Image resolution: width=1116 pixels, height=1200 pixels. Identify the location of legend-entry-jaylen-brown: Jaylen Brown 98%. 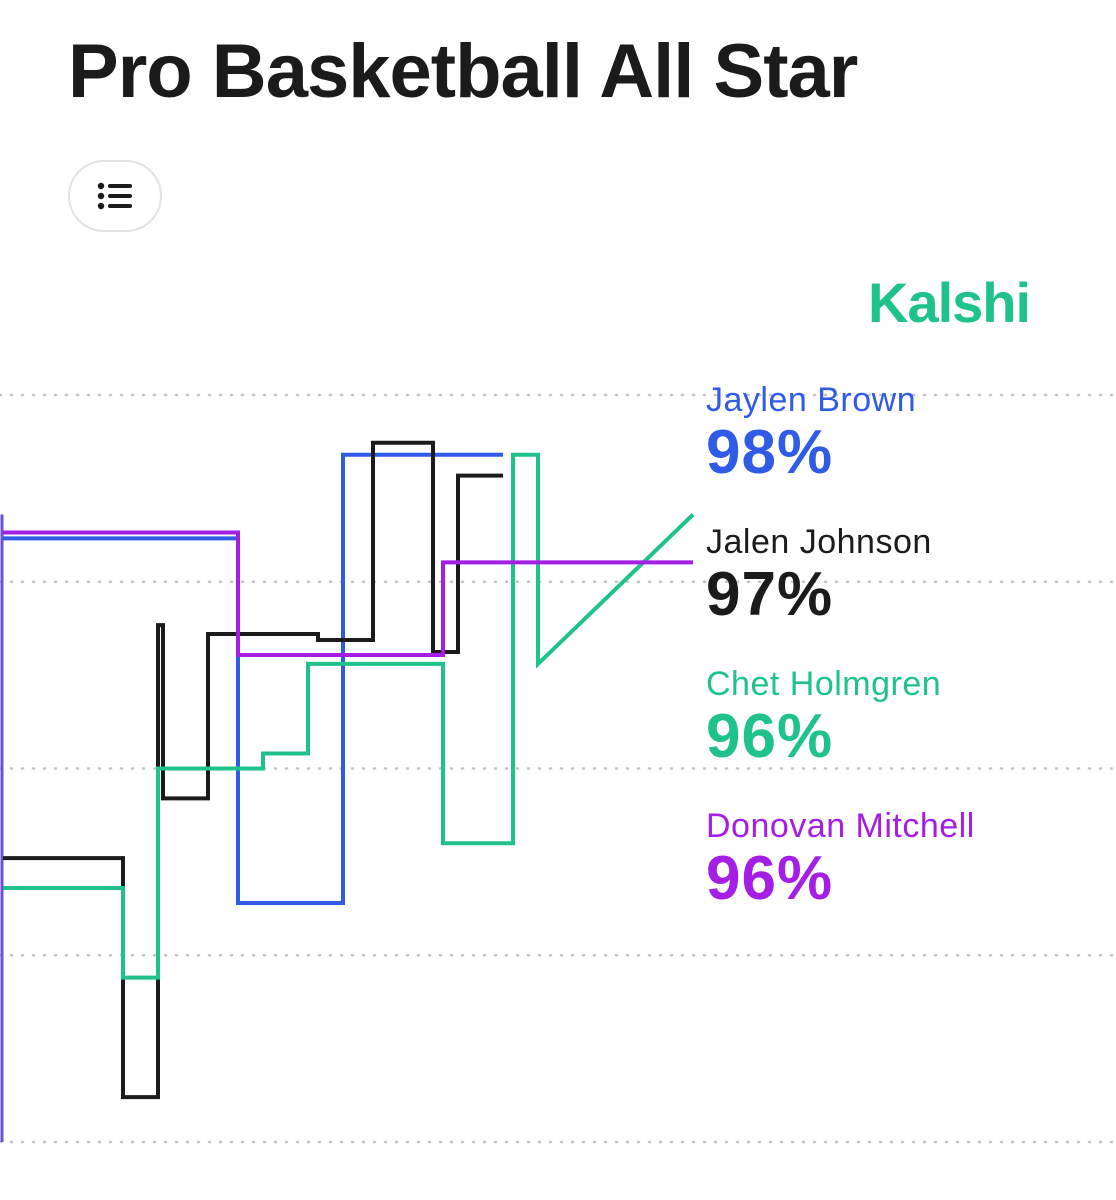
(906, 451).